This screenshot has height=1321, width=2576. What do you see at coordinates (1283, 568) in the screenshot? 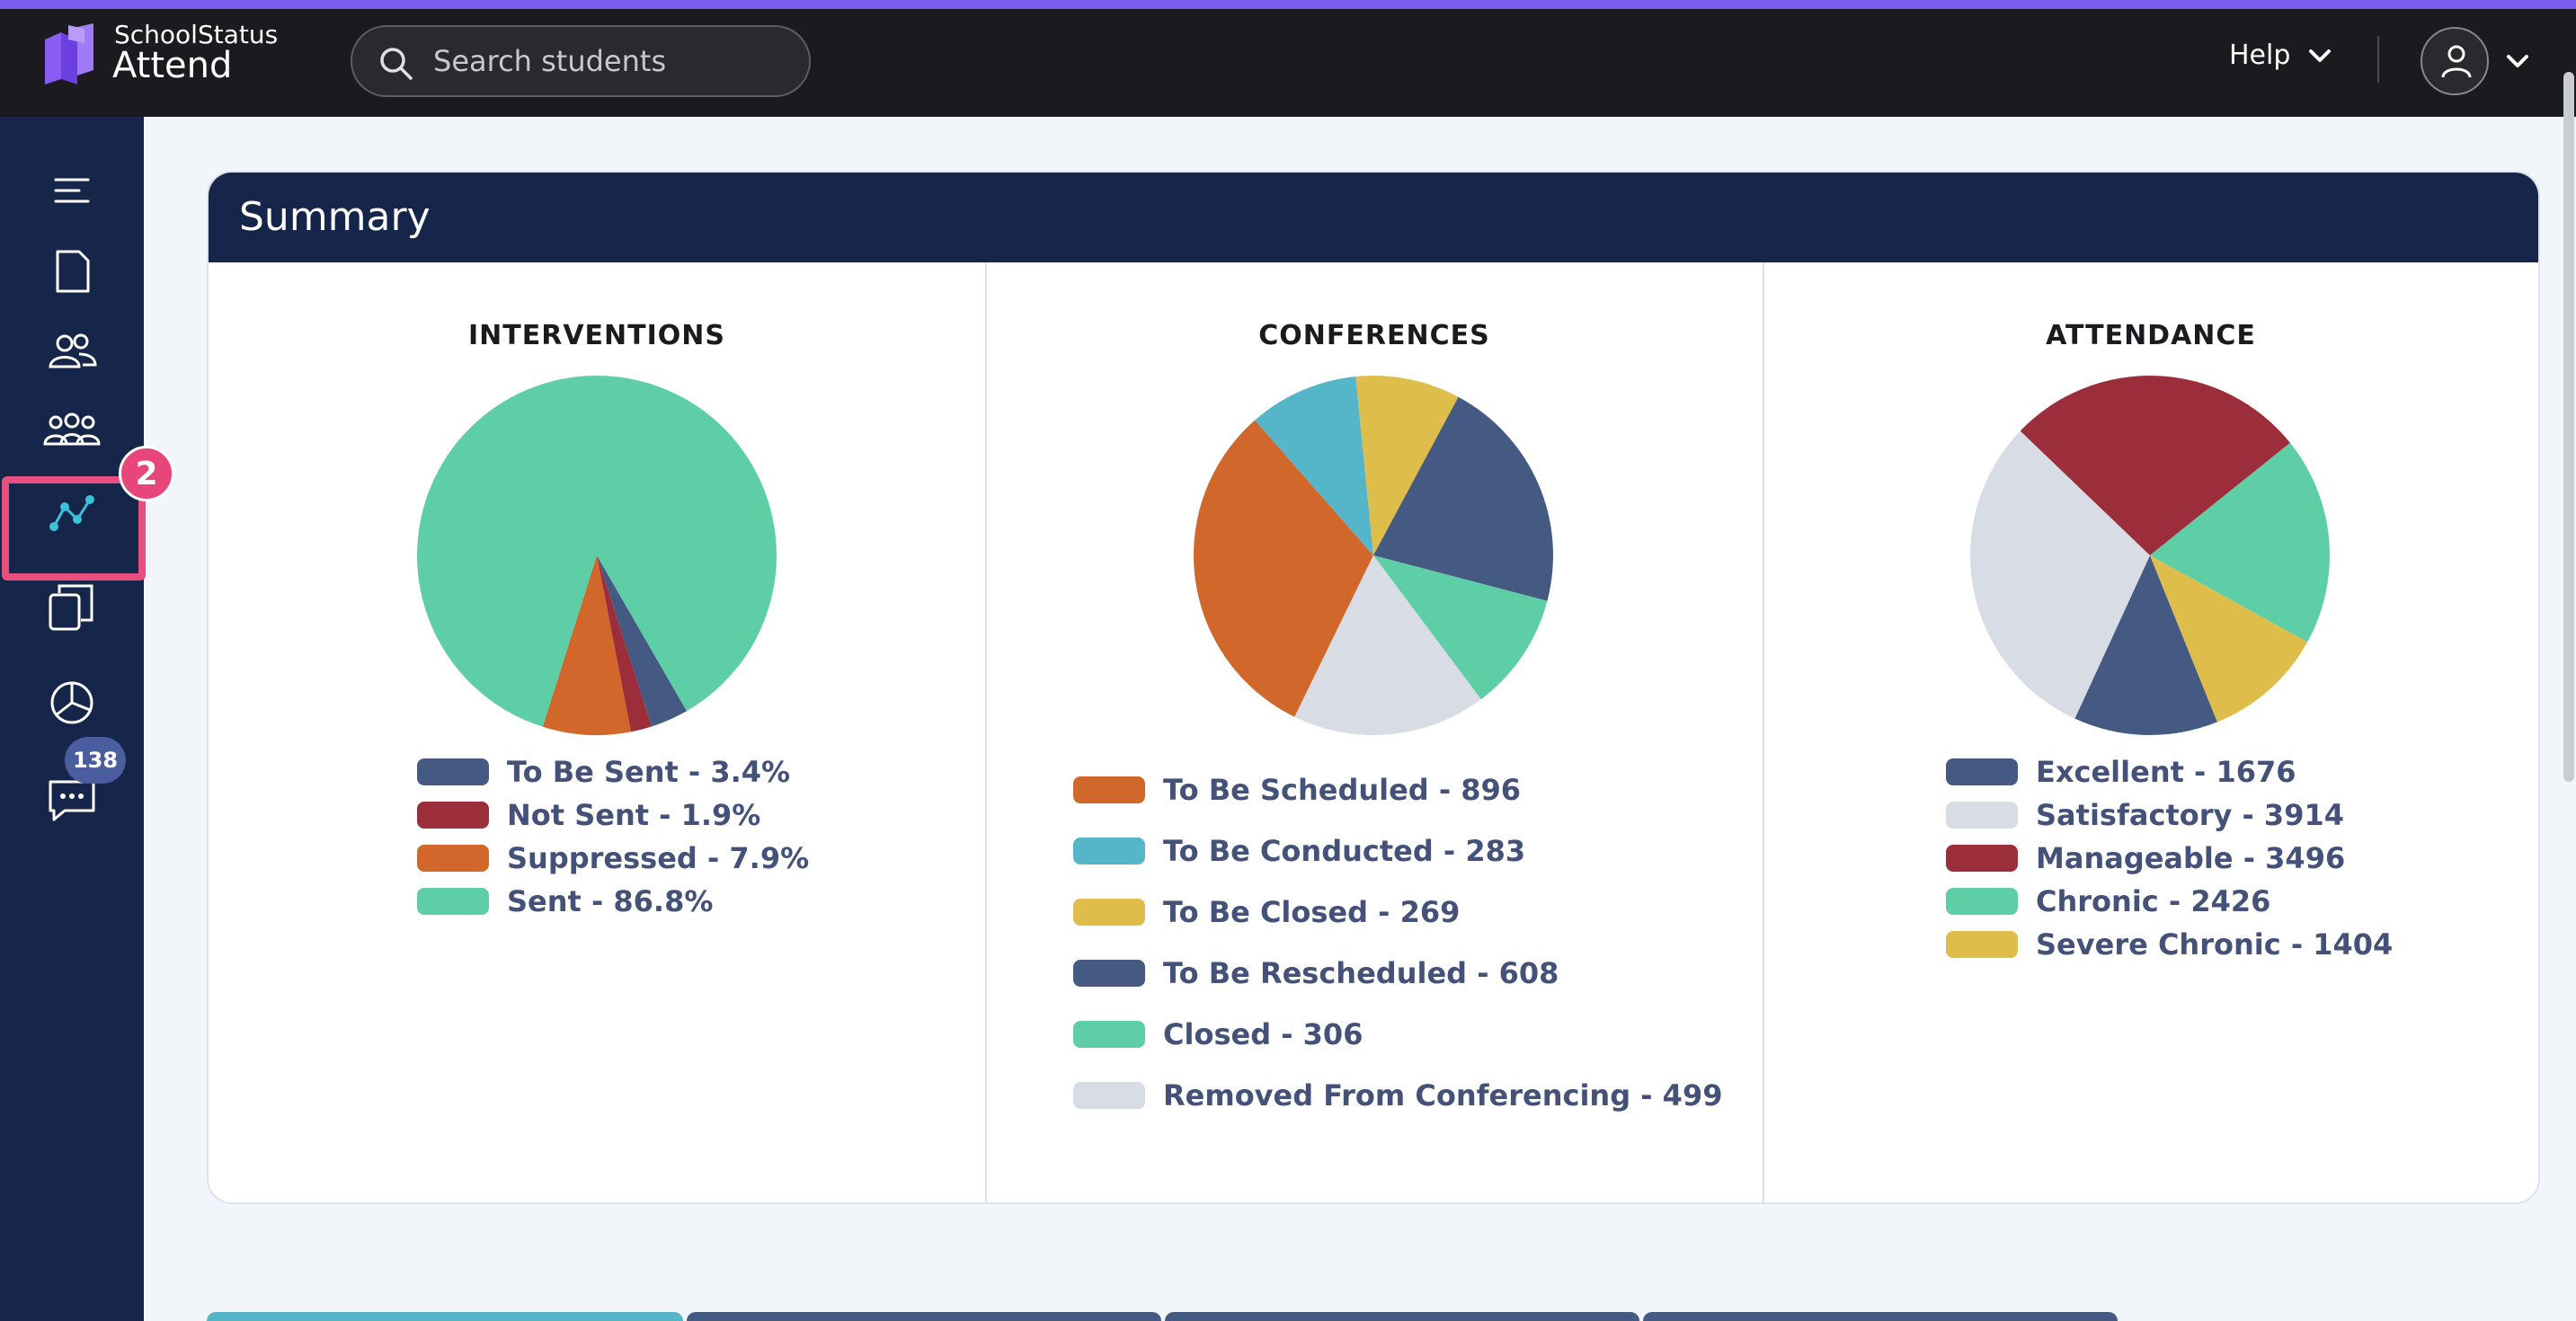
I see `pie-slice-to-be-scheduled` at bounding box center [1283, 568].